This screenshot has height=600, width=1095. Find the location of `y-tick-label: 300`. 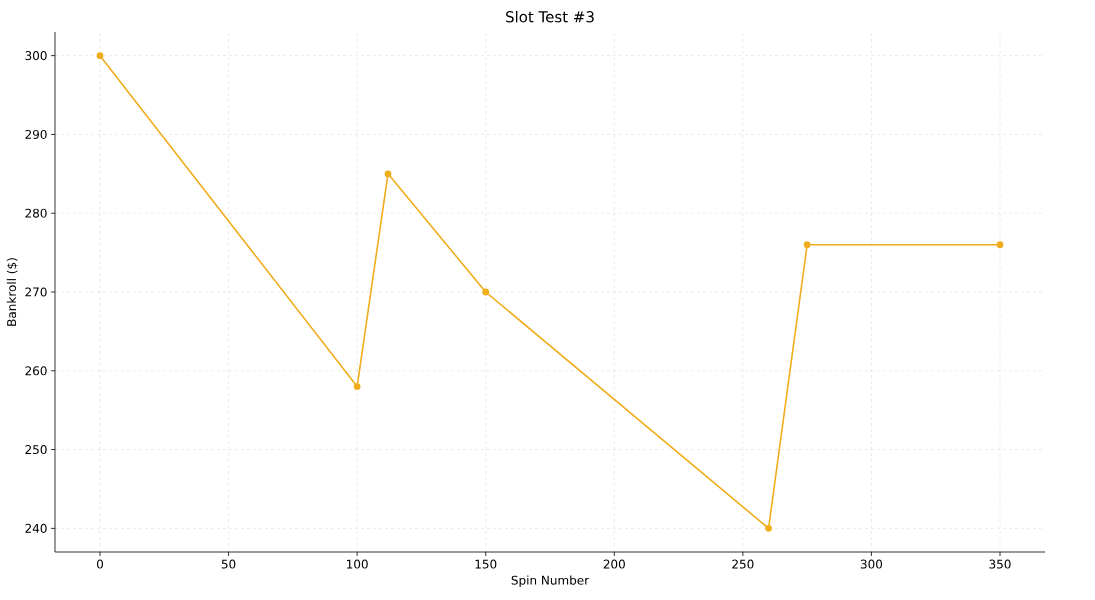

y-tick-label: 300 is located at coordinates (36, 56).